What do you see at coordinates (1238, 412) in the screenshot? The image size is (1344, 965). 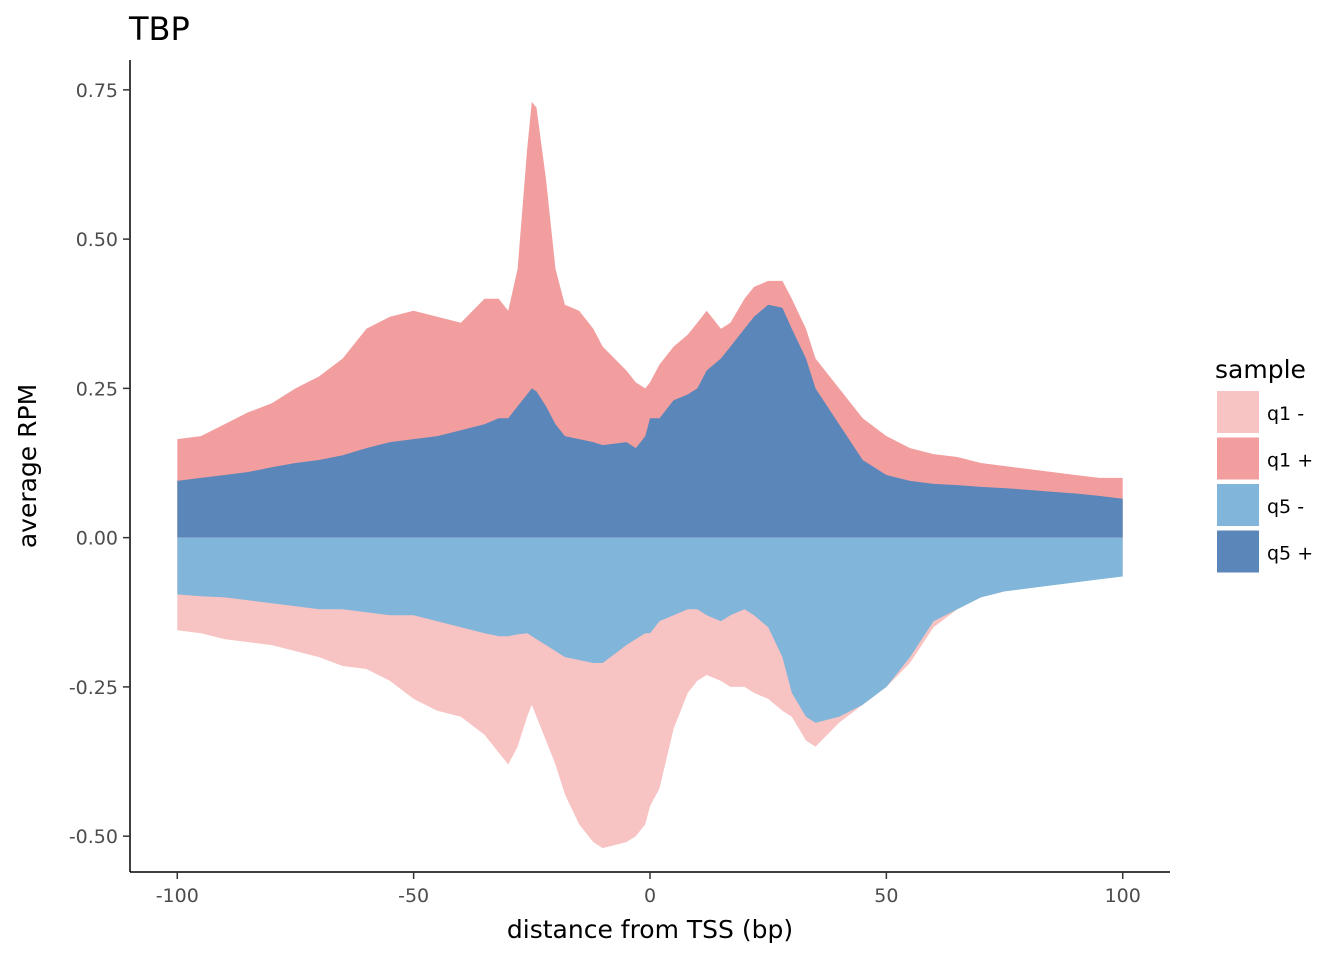 I see `legend-swatch-q1-minus` at bounding box center [1238, 412].